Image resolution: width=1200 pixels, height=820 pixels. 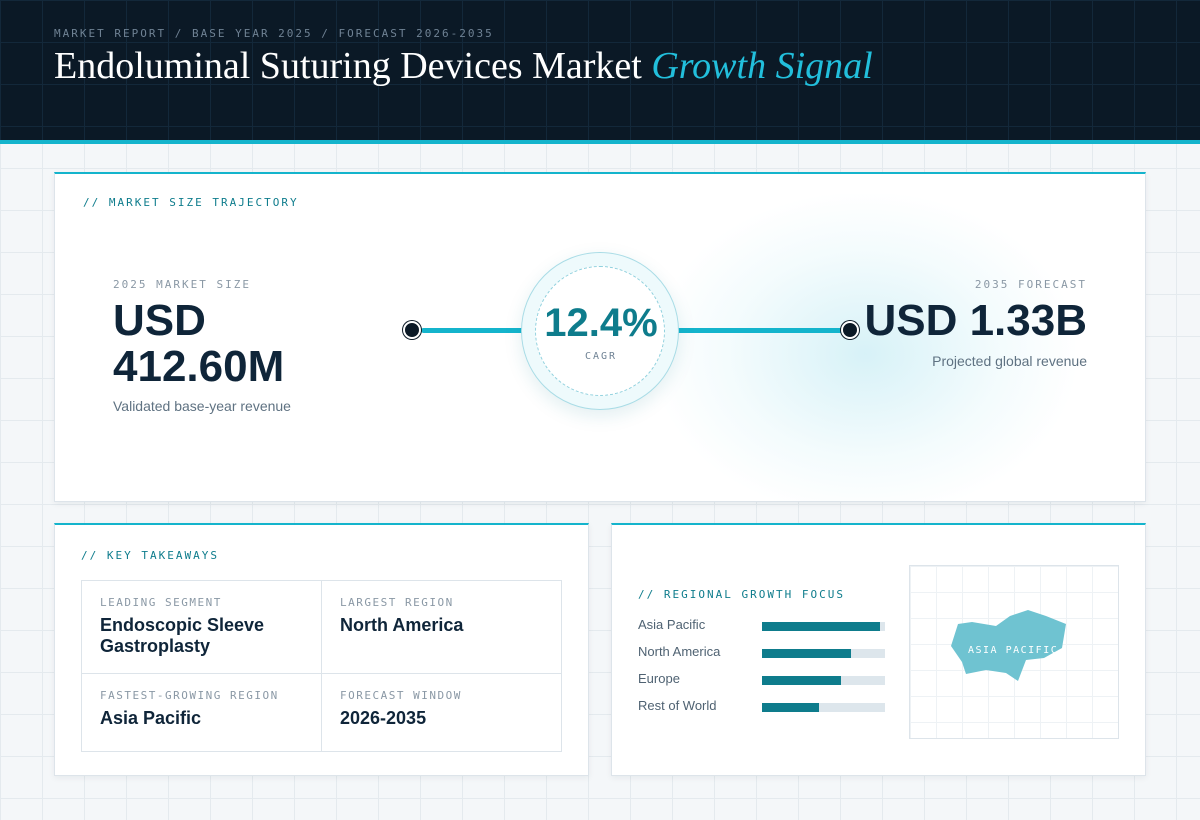 I want to click on takeaway-value: North America, so click(x=402, y=625).